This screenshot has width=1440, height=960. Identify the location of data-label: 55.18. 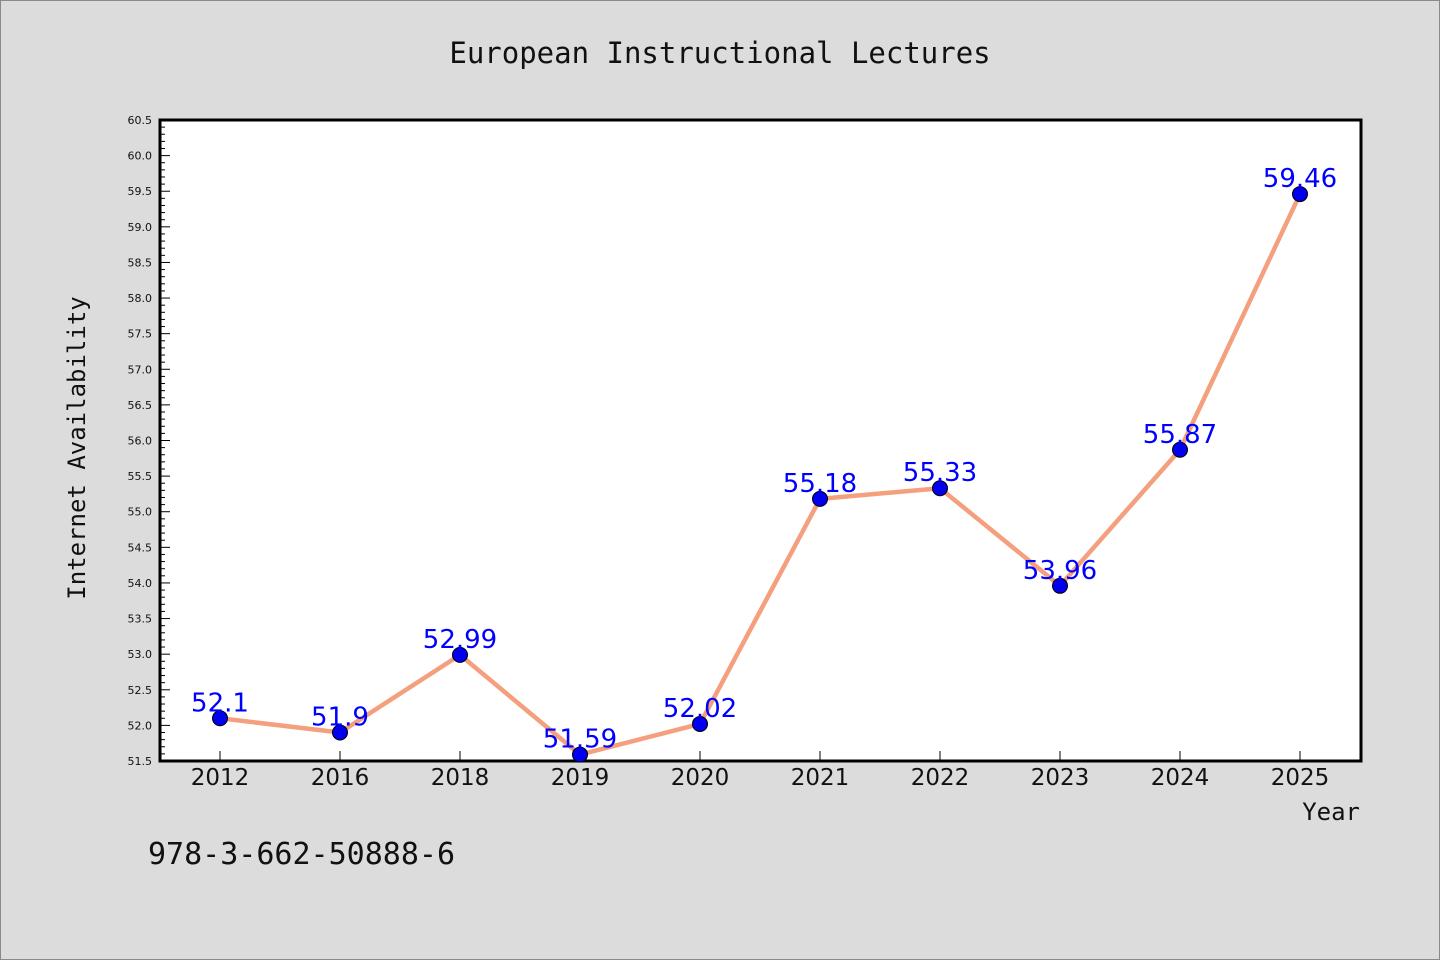
(820, 484).